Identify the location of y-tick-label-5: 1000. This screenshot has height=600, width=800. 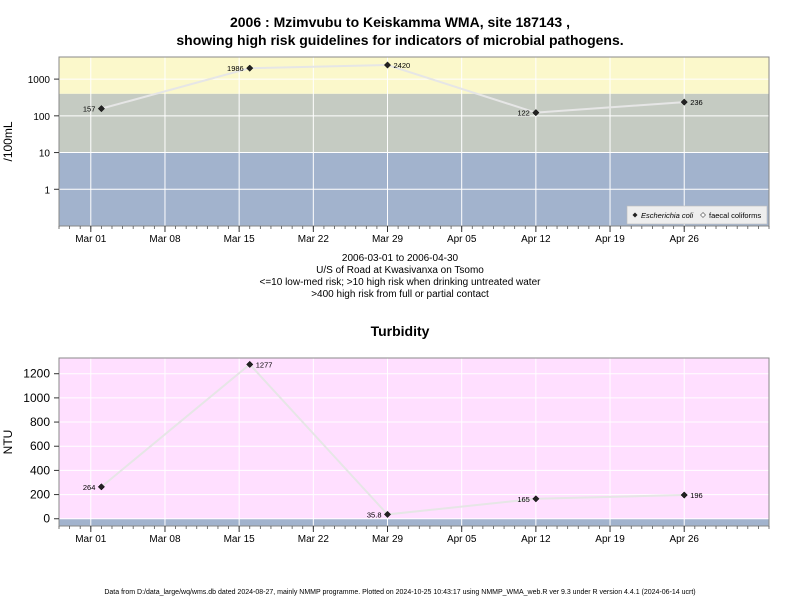
(36, 398).